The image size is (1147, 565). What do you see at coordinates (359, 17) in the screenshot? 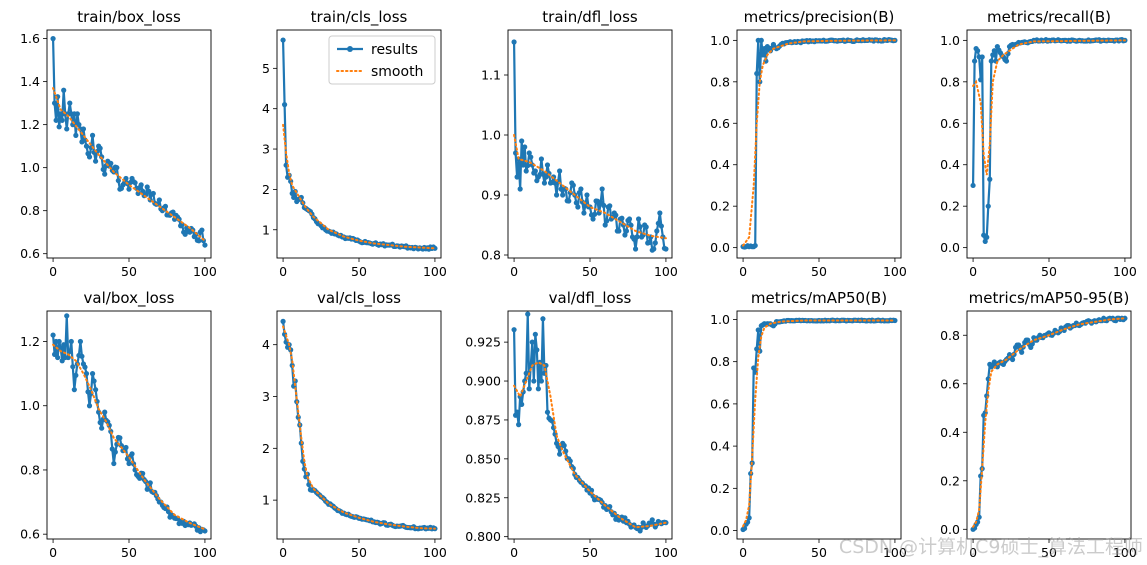
I see `chart-title: train/cls_loss` at bounding box center [359, 17].